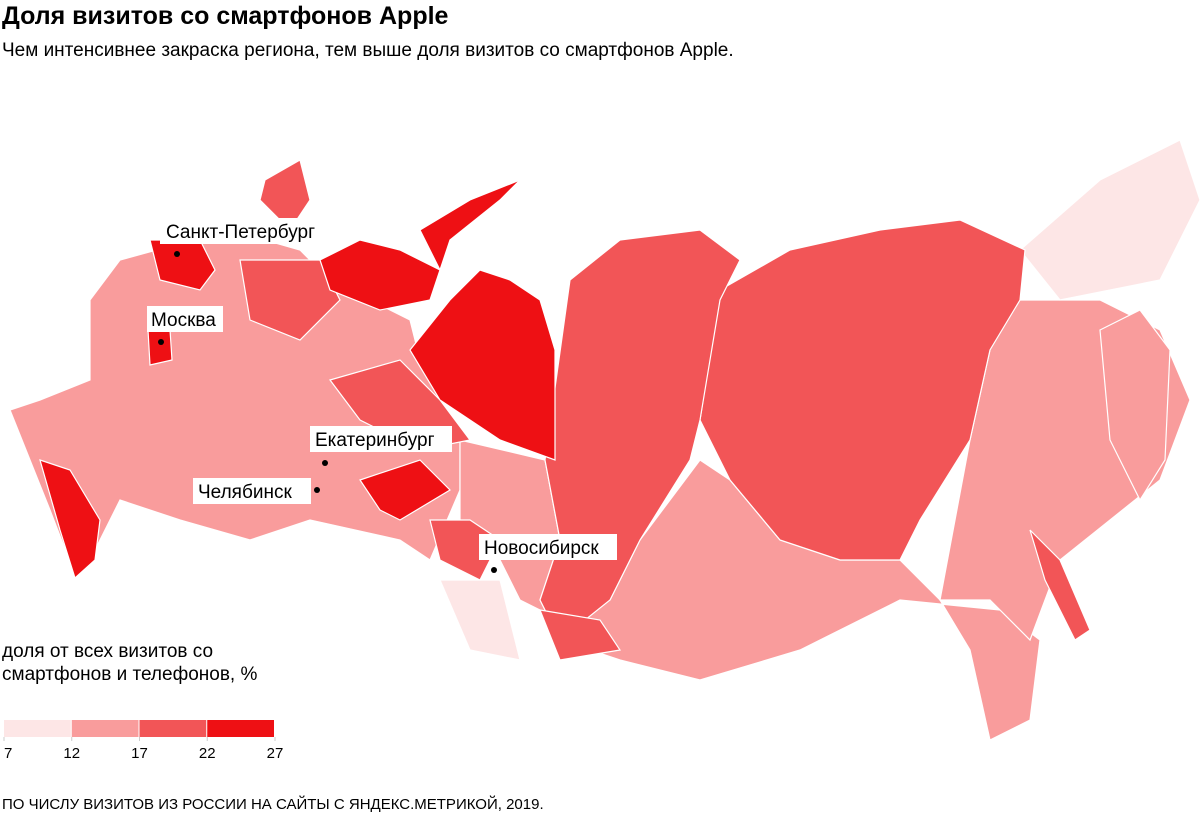 This screenshot has width=1200, height=817. I want to click on city-label: Москва, so click(183, 320).